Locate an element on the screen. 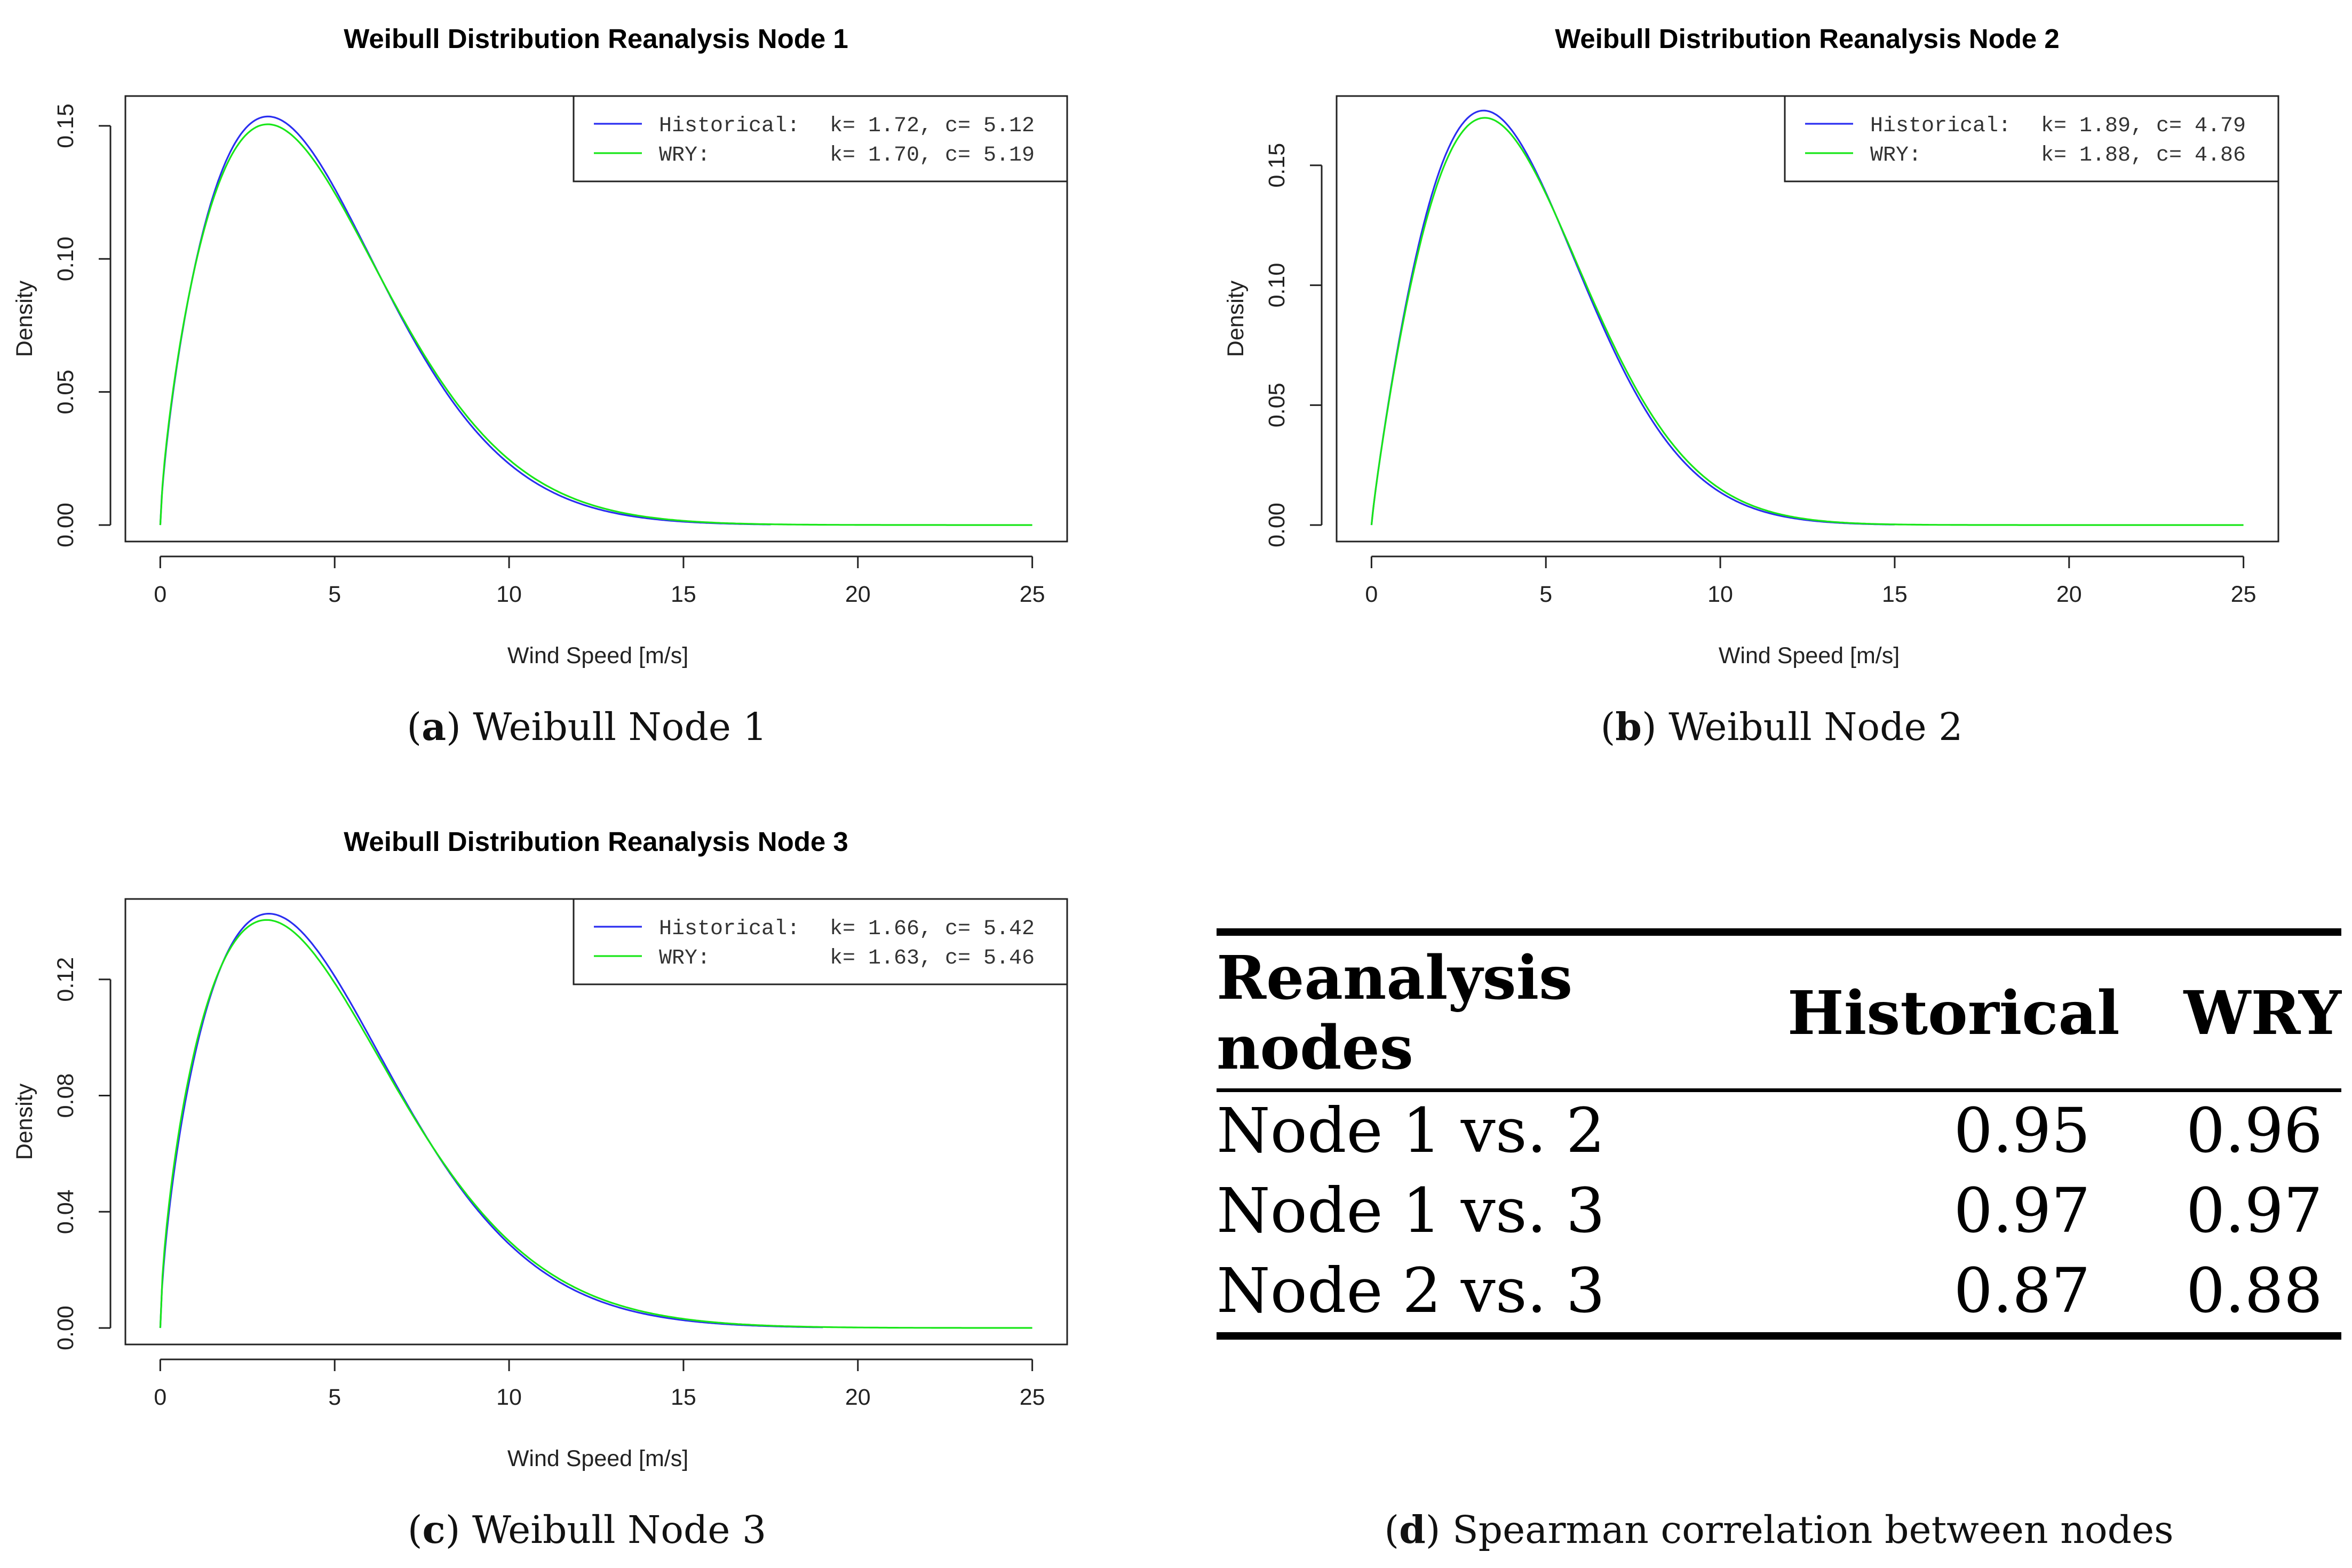 The height and width of the screenshot is (1568, 2352). wry-value: 0.88 is located at coordinates (2254, 1291).